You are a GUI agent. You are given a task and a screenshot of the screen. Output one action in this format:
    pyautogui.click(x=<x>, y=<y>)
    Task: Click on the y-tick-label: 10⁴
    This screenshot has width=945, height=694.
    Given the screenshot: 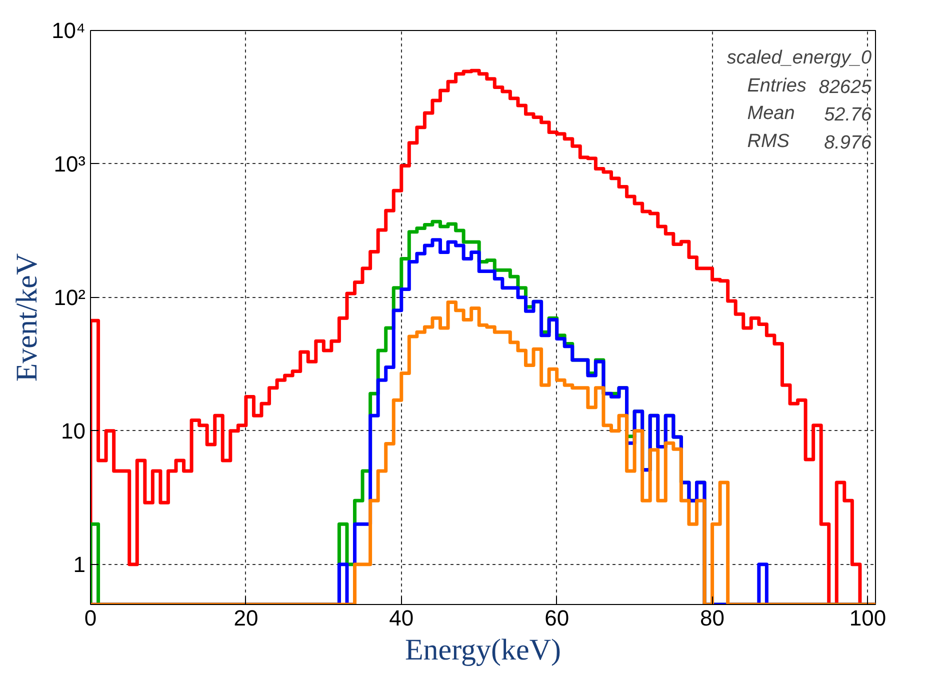 What is the action you would take?
    pyautogui.click(x=69, y=30)
    